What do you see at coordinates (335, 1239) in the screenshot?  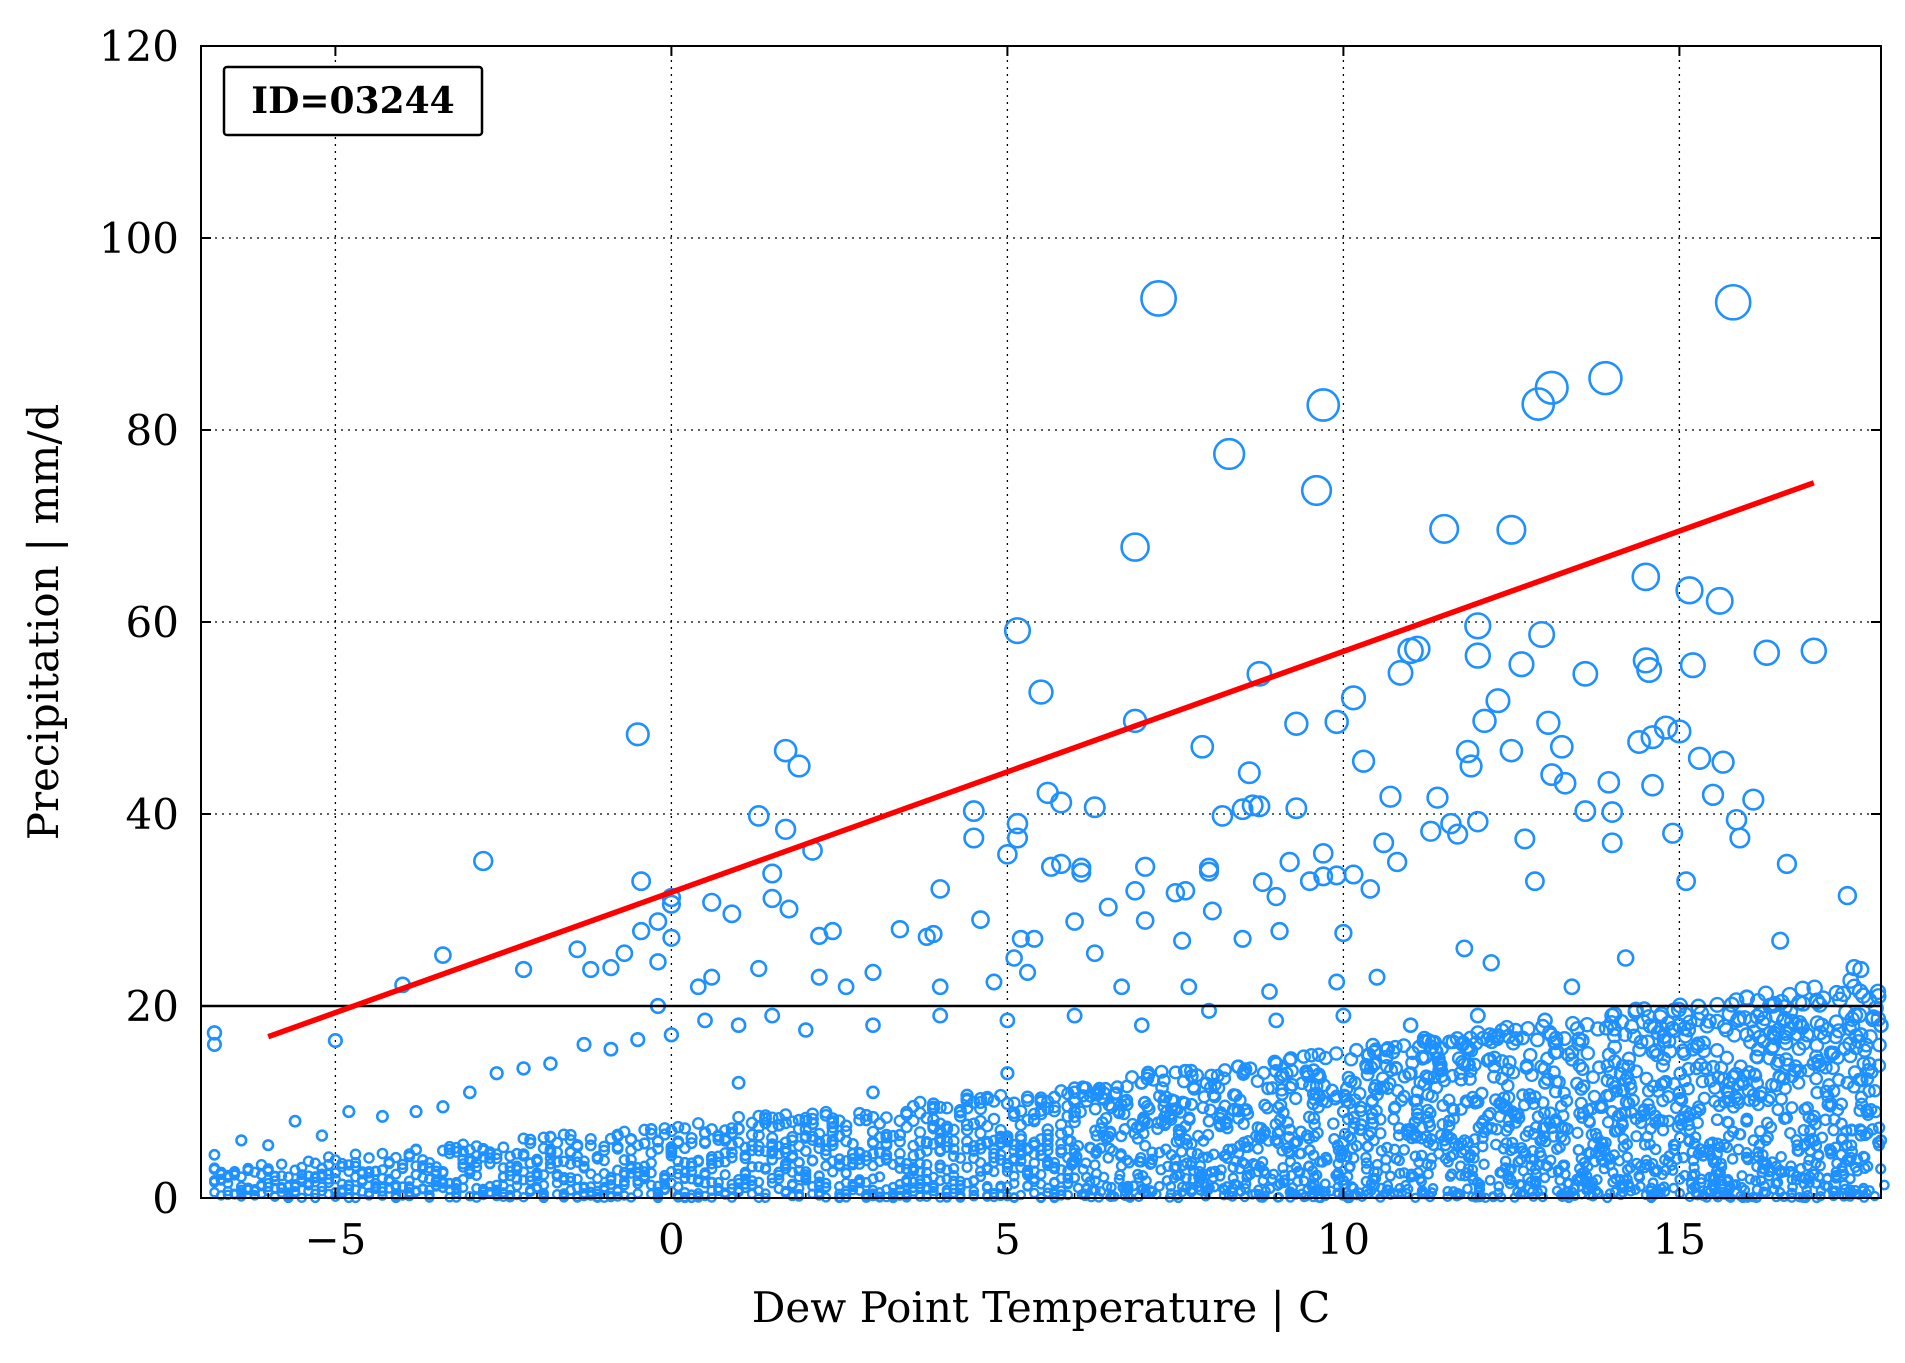 I see `x-tick-label: −5` at bounding box center [335, 1239].